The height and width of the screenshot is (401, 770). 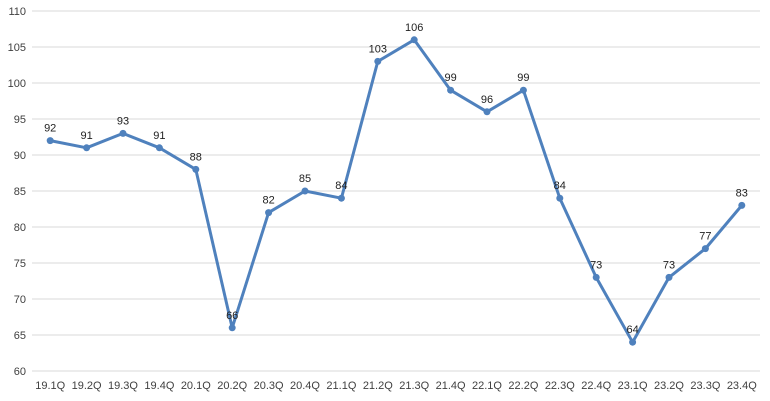 I want to click on data-label: 96, so click(x=487, y=100).